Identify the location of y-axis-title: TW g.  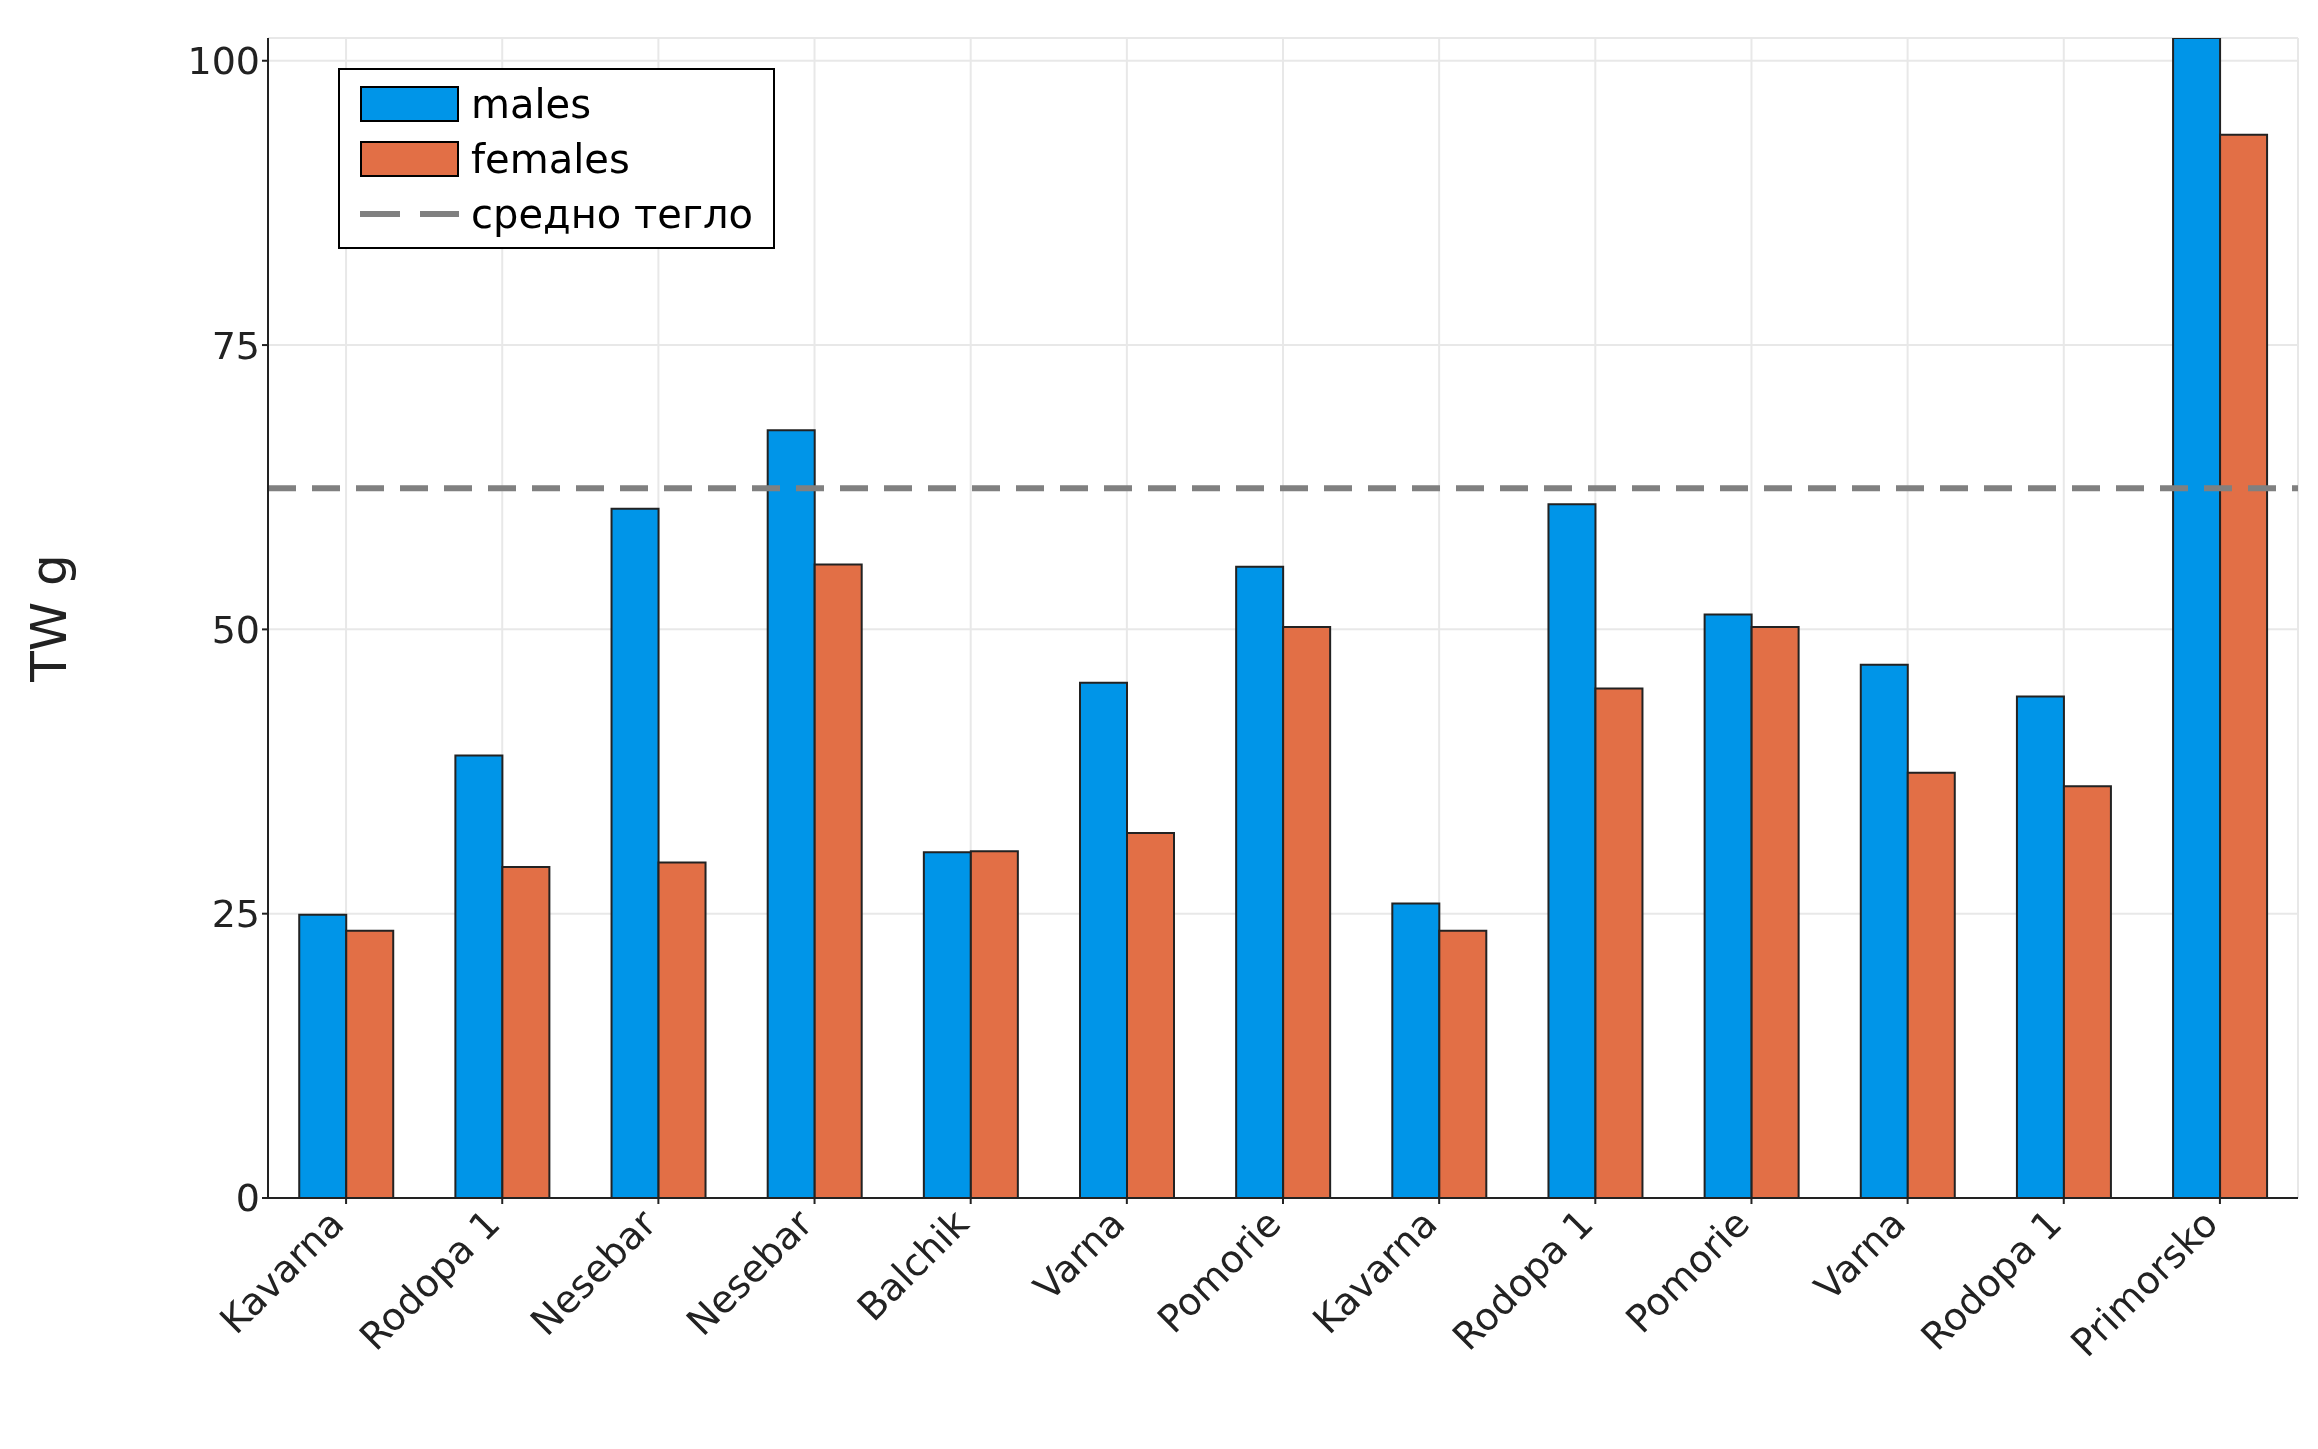
(48, 618).